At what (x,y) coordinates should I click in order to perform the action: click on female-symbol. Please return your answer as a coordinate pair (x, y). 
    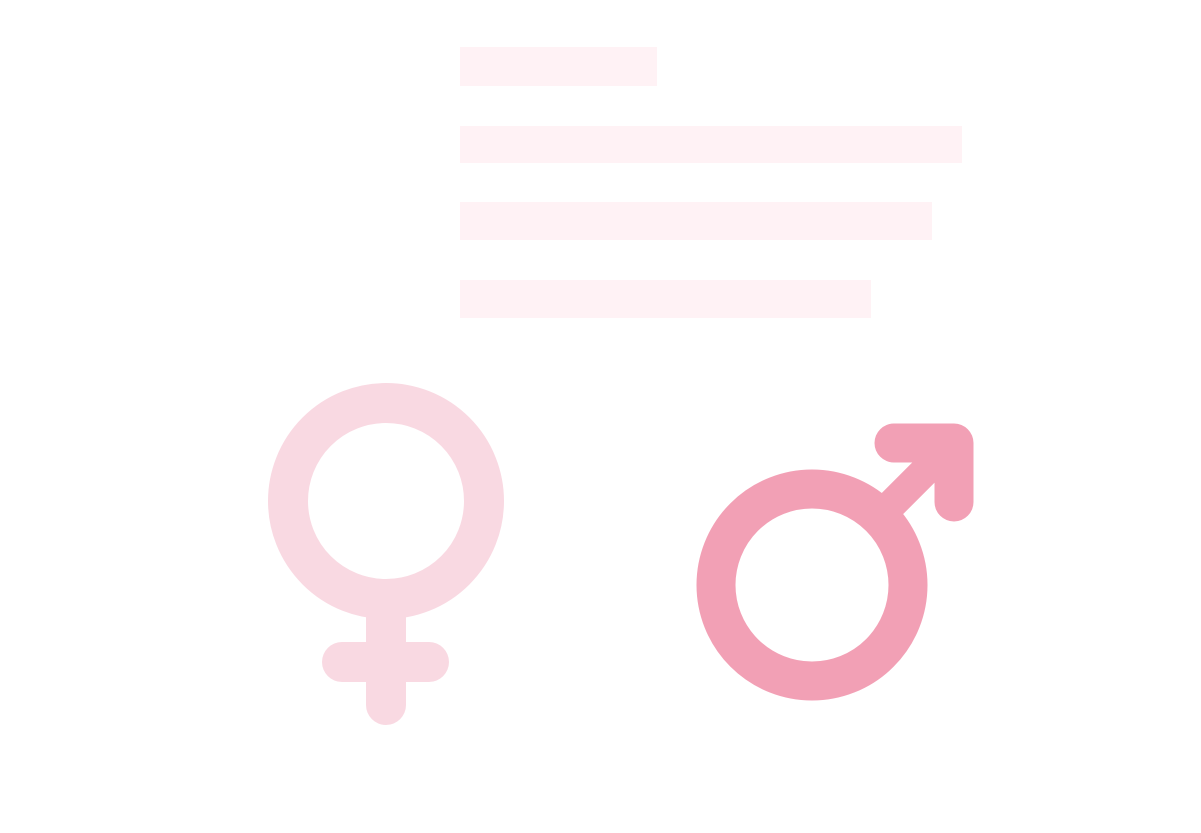
    Looking at the image, I should click on (386, 554).